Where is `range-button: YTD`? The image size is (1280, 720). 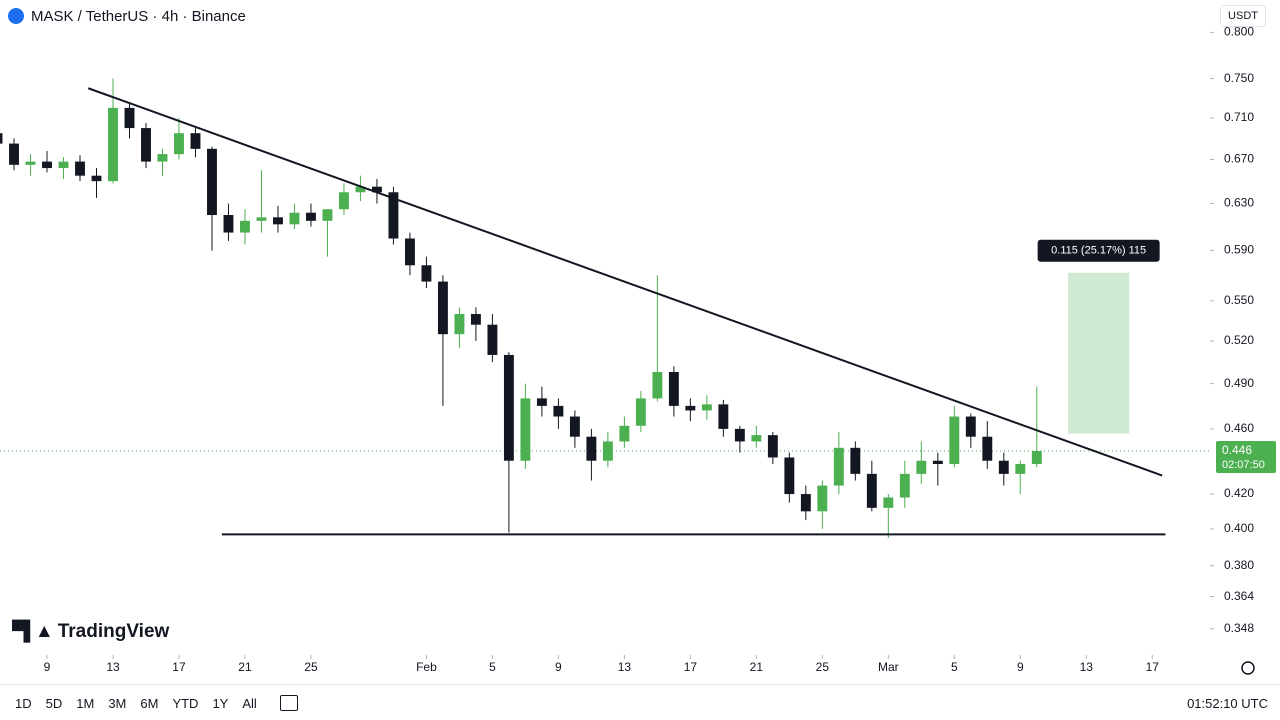
range-button: YTD is located at coordinates (185, 703).